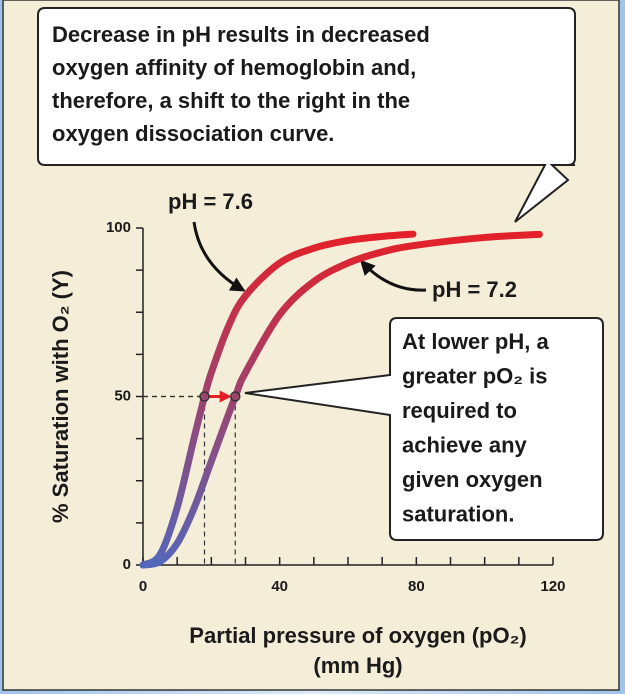 The height and width of the screenshot is (694, 625). Describe the element at coordinates (416, 586) in the screenshot. I see `x-tick-label: 80` at that location.